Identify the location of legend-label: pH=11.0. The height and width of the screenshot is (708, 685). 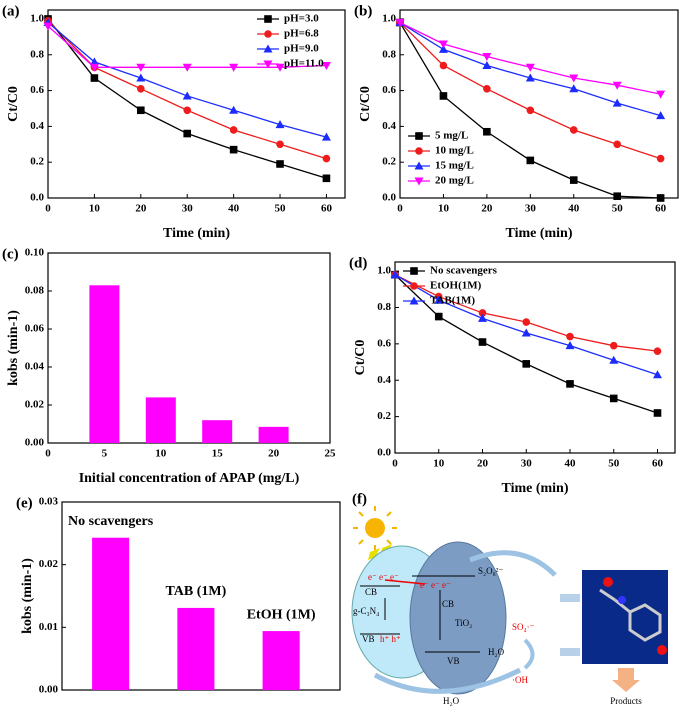
(304, 64).